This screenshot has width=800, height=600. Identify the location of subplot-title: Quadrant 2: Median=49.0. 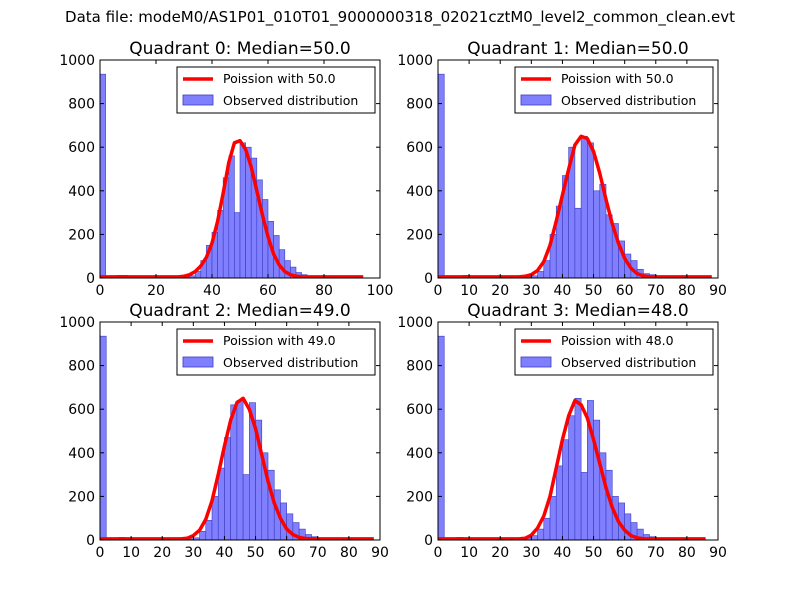
(240, 311).